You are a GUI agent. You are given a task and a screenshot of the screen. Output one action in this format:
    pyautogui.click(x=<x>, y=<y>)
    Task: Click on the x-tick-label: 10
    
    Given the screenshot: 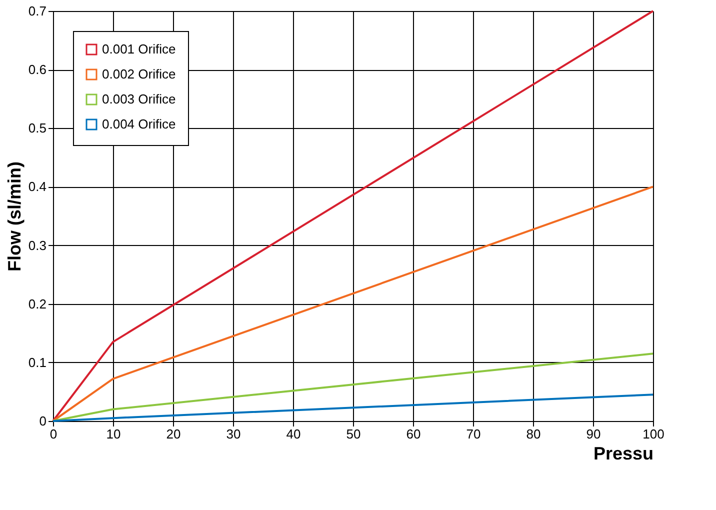 What is the action you would take?
    pyautogui.click(x=113, y=434)
    